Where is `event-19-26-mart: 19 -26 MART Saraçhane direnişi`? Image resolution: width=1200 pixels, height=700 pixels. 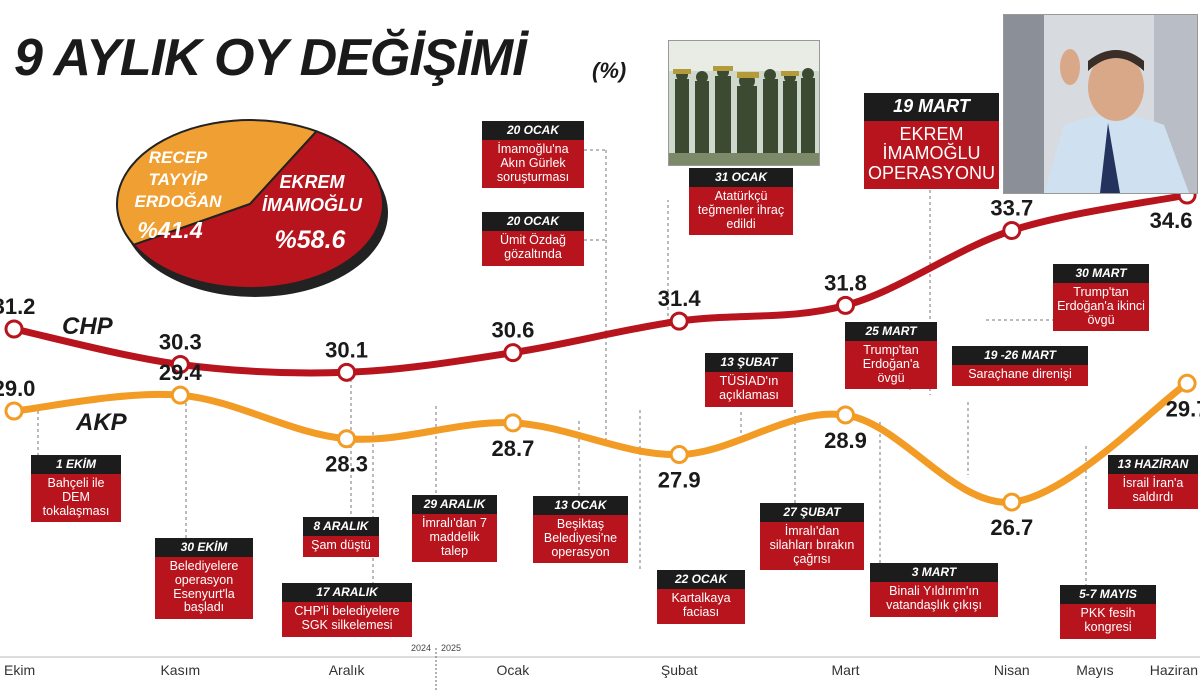
event-19-26-mart: 19 -26 MART Saraçhane direnişi is located at coordinates (1020, 366).